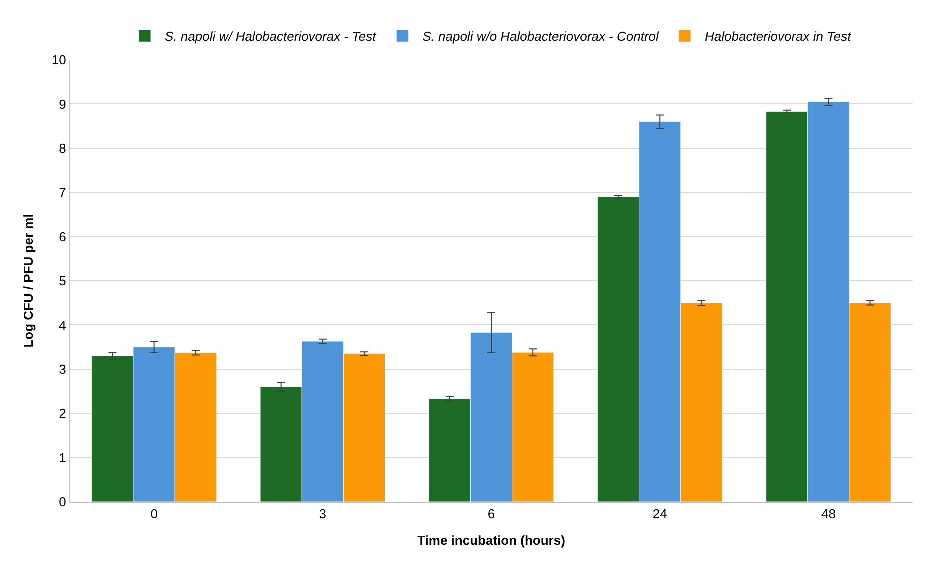 The width and height of the screenshot is (933, 562). What do you see at coordinates (62, 414) in the screenshot?
I see `y-tick-label: 2` at bounding box center [62, 414].